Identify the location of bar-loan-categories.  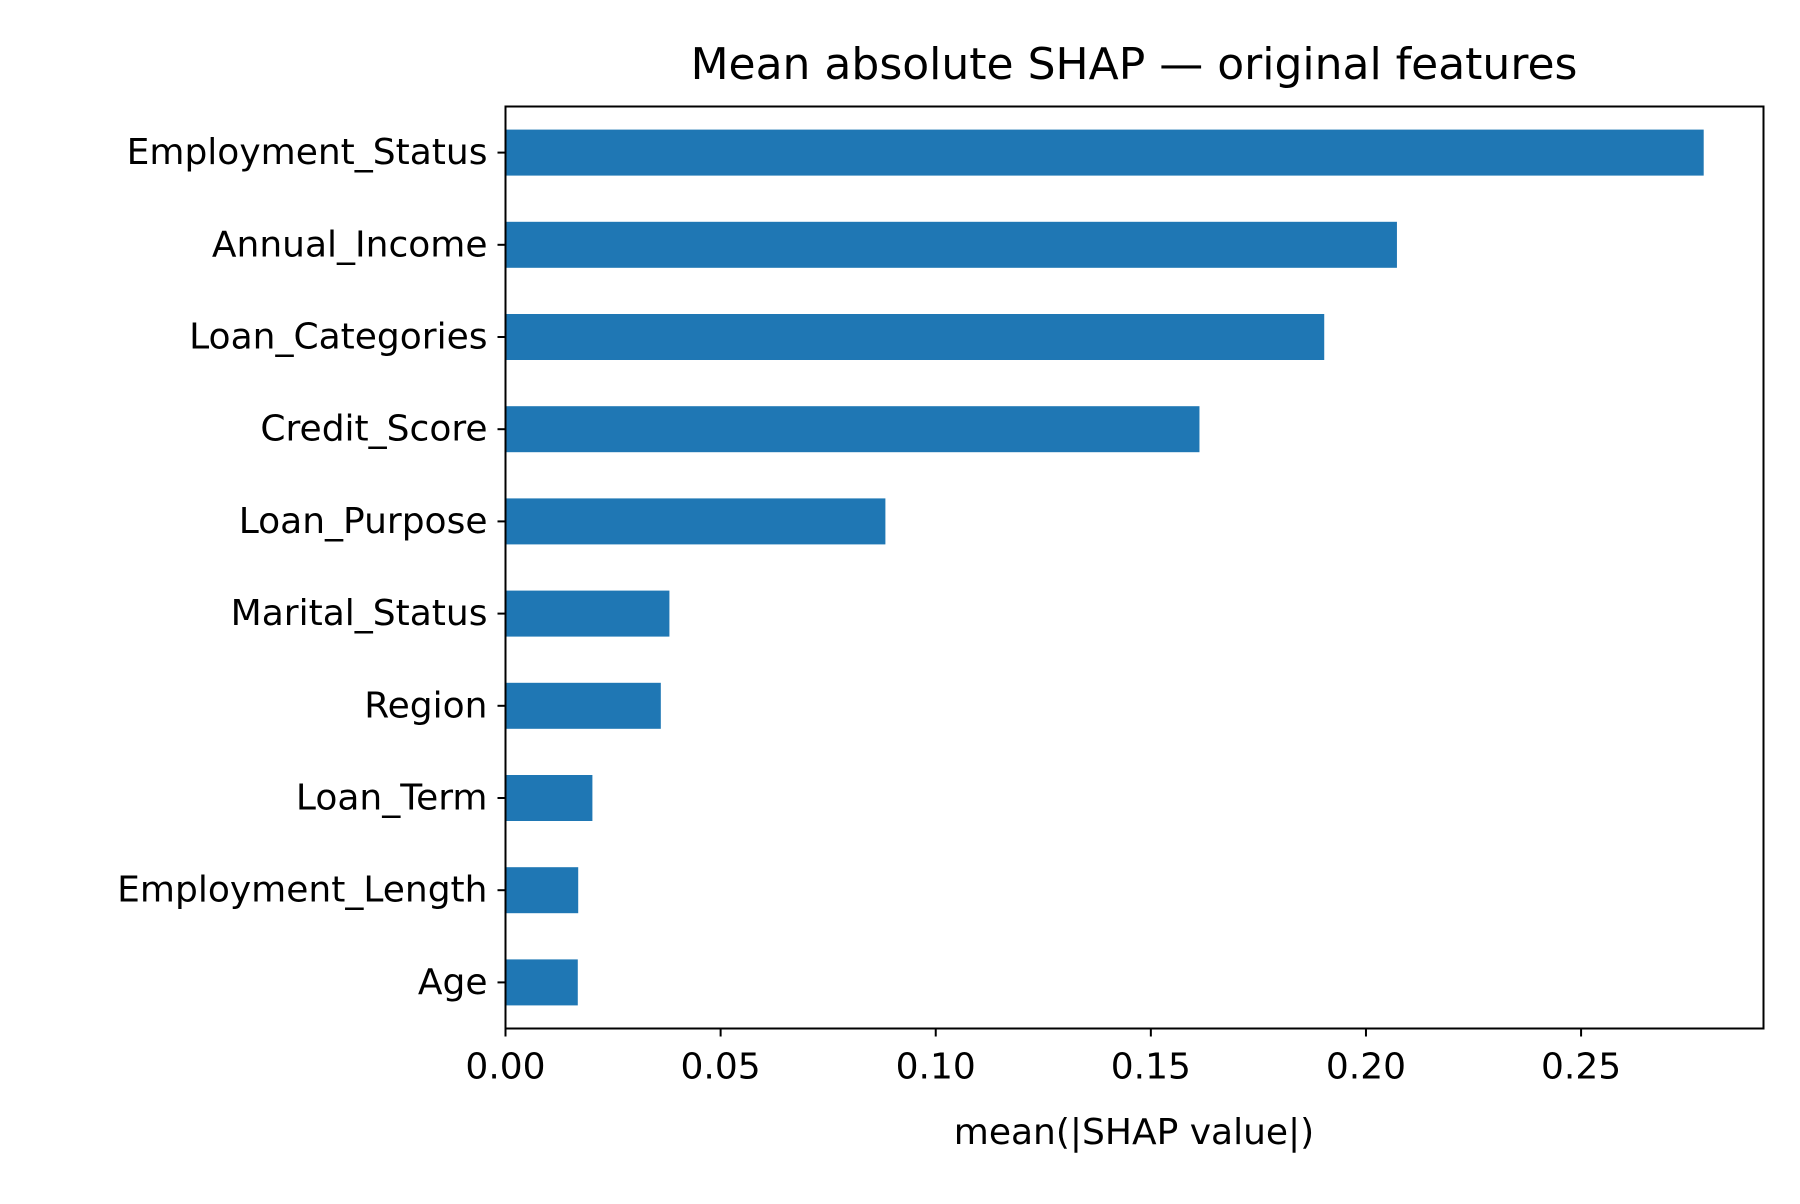
(915, 337).